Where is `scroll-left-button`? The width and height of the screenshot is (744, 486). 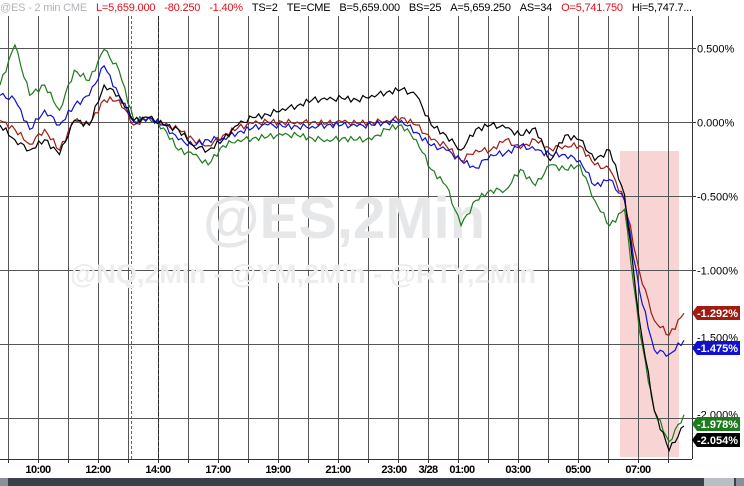
scroll-left-button is located at coordinates (4, 482).